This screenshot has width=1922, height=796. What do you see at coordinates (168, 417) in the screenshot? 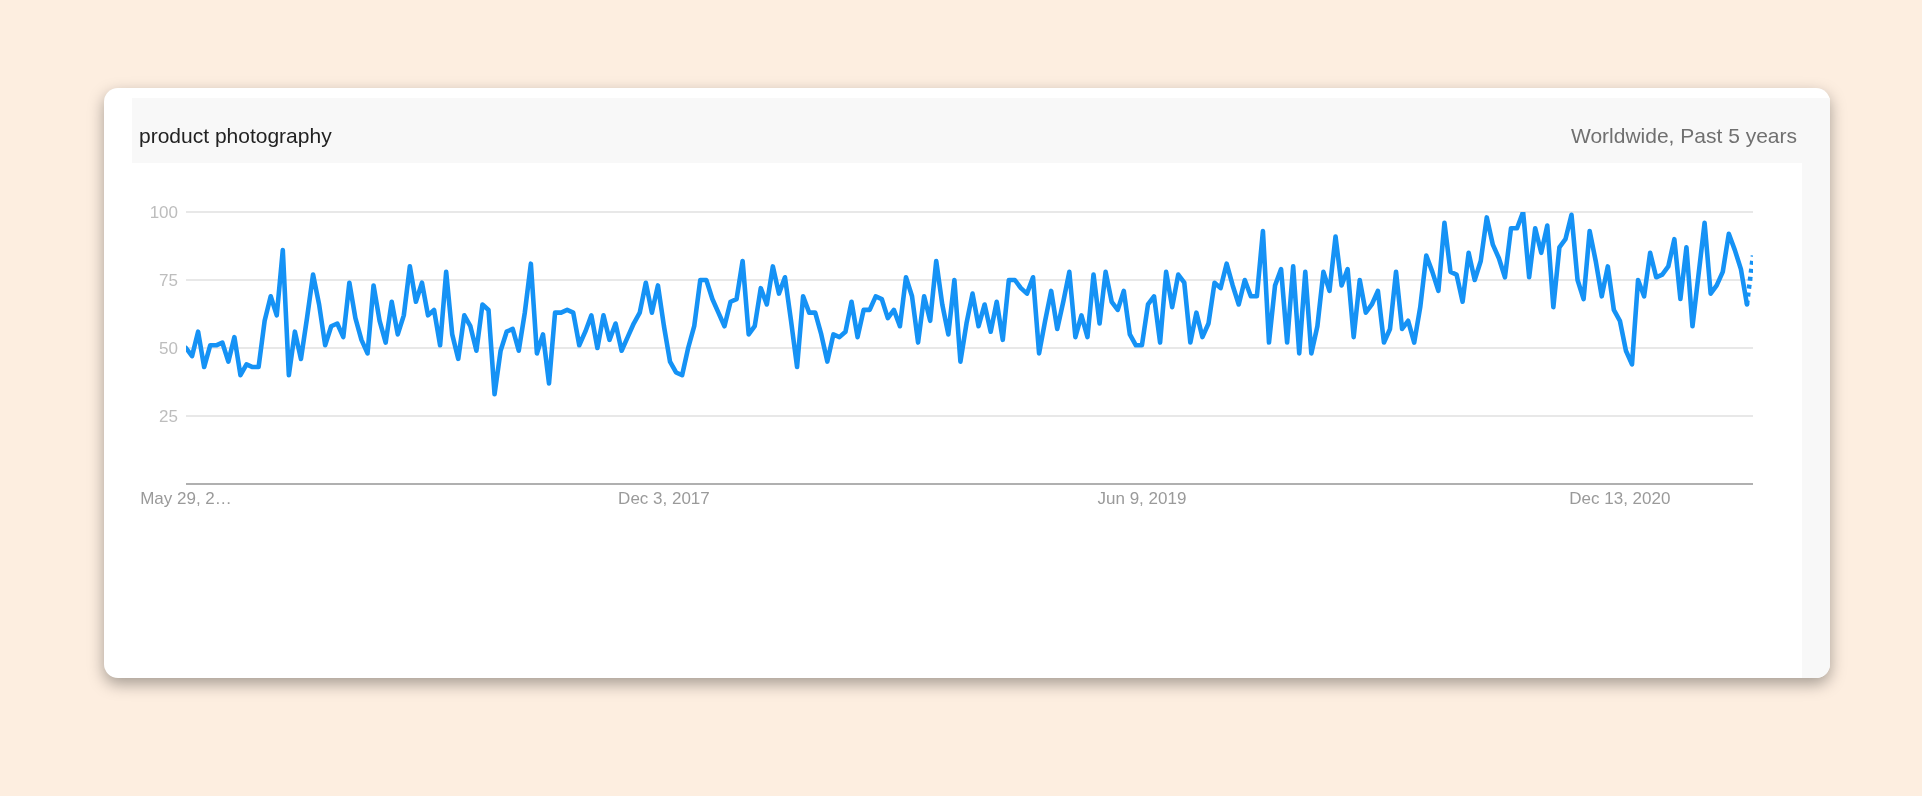
I see `y-tick-label: 25` at bounding box center [168, 417].